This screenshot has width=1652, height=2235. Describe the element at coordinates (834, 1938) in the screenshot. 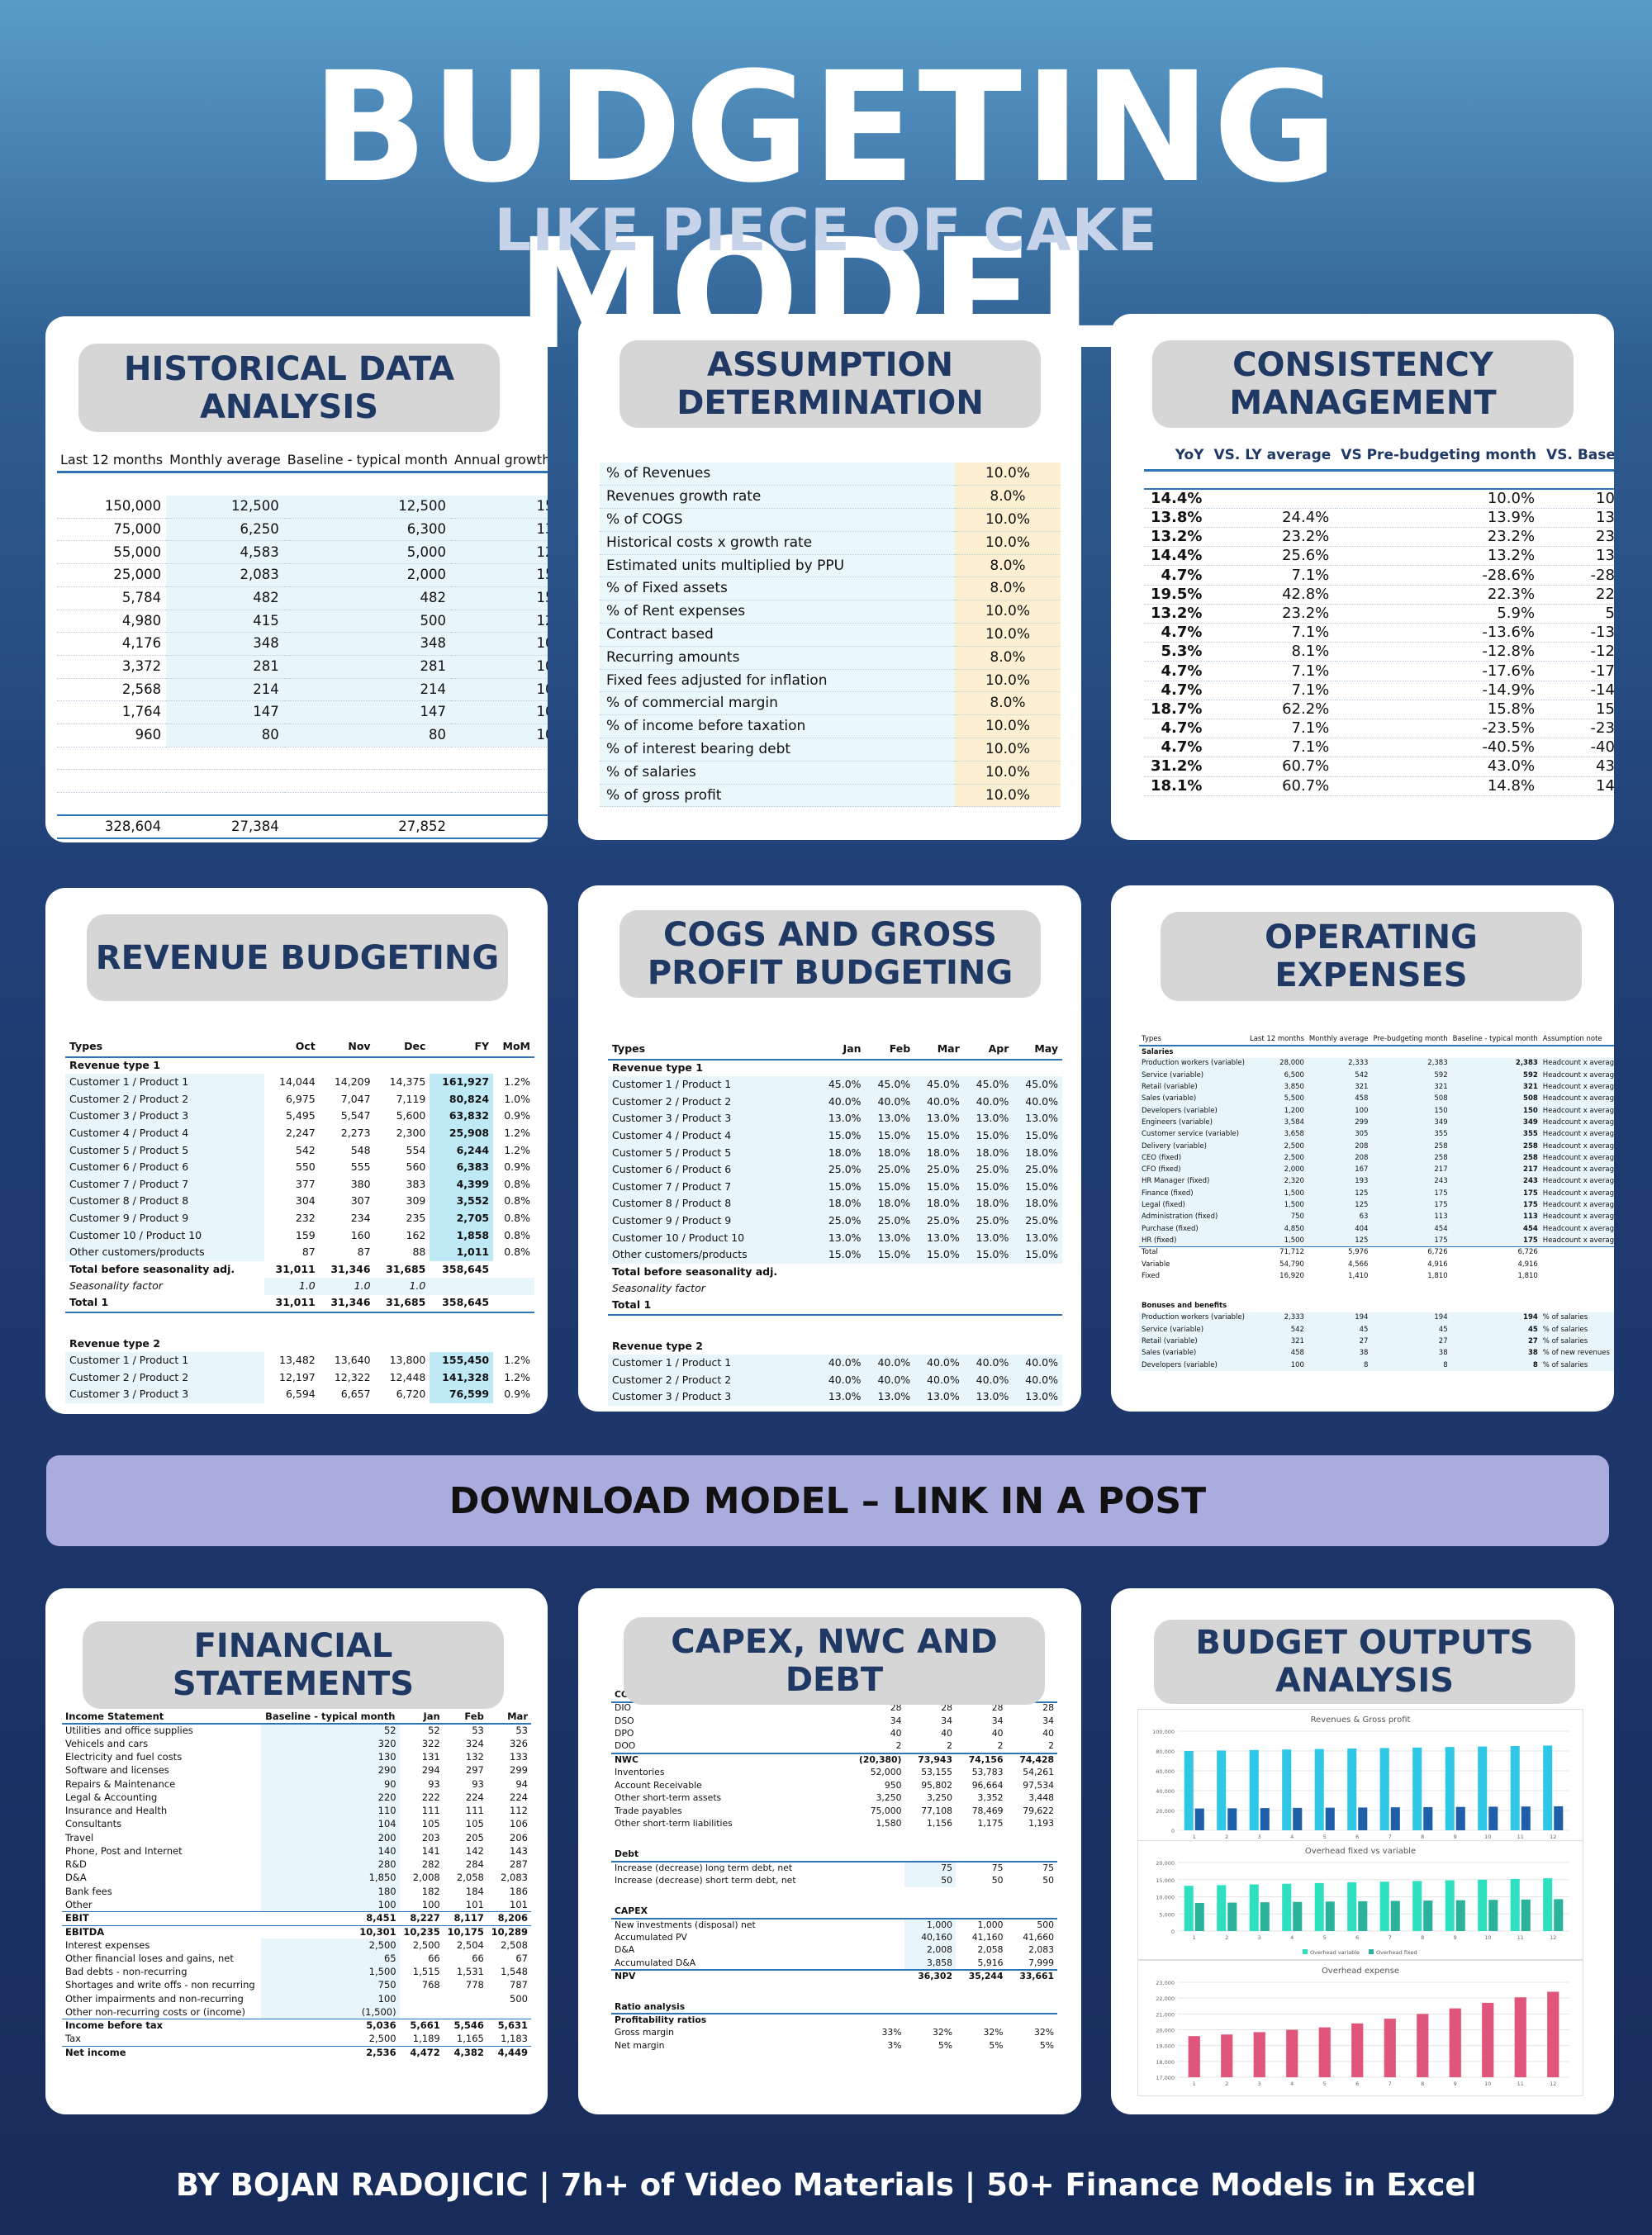

I see `data-row: Accumulated PV 40,160 41,160 41,660` at that location.